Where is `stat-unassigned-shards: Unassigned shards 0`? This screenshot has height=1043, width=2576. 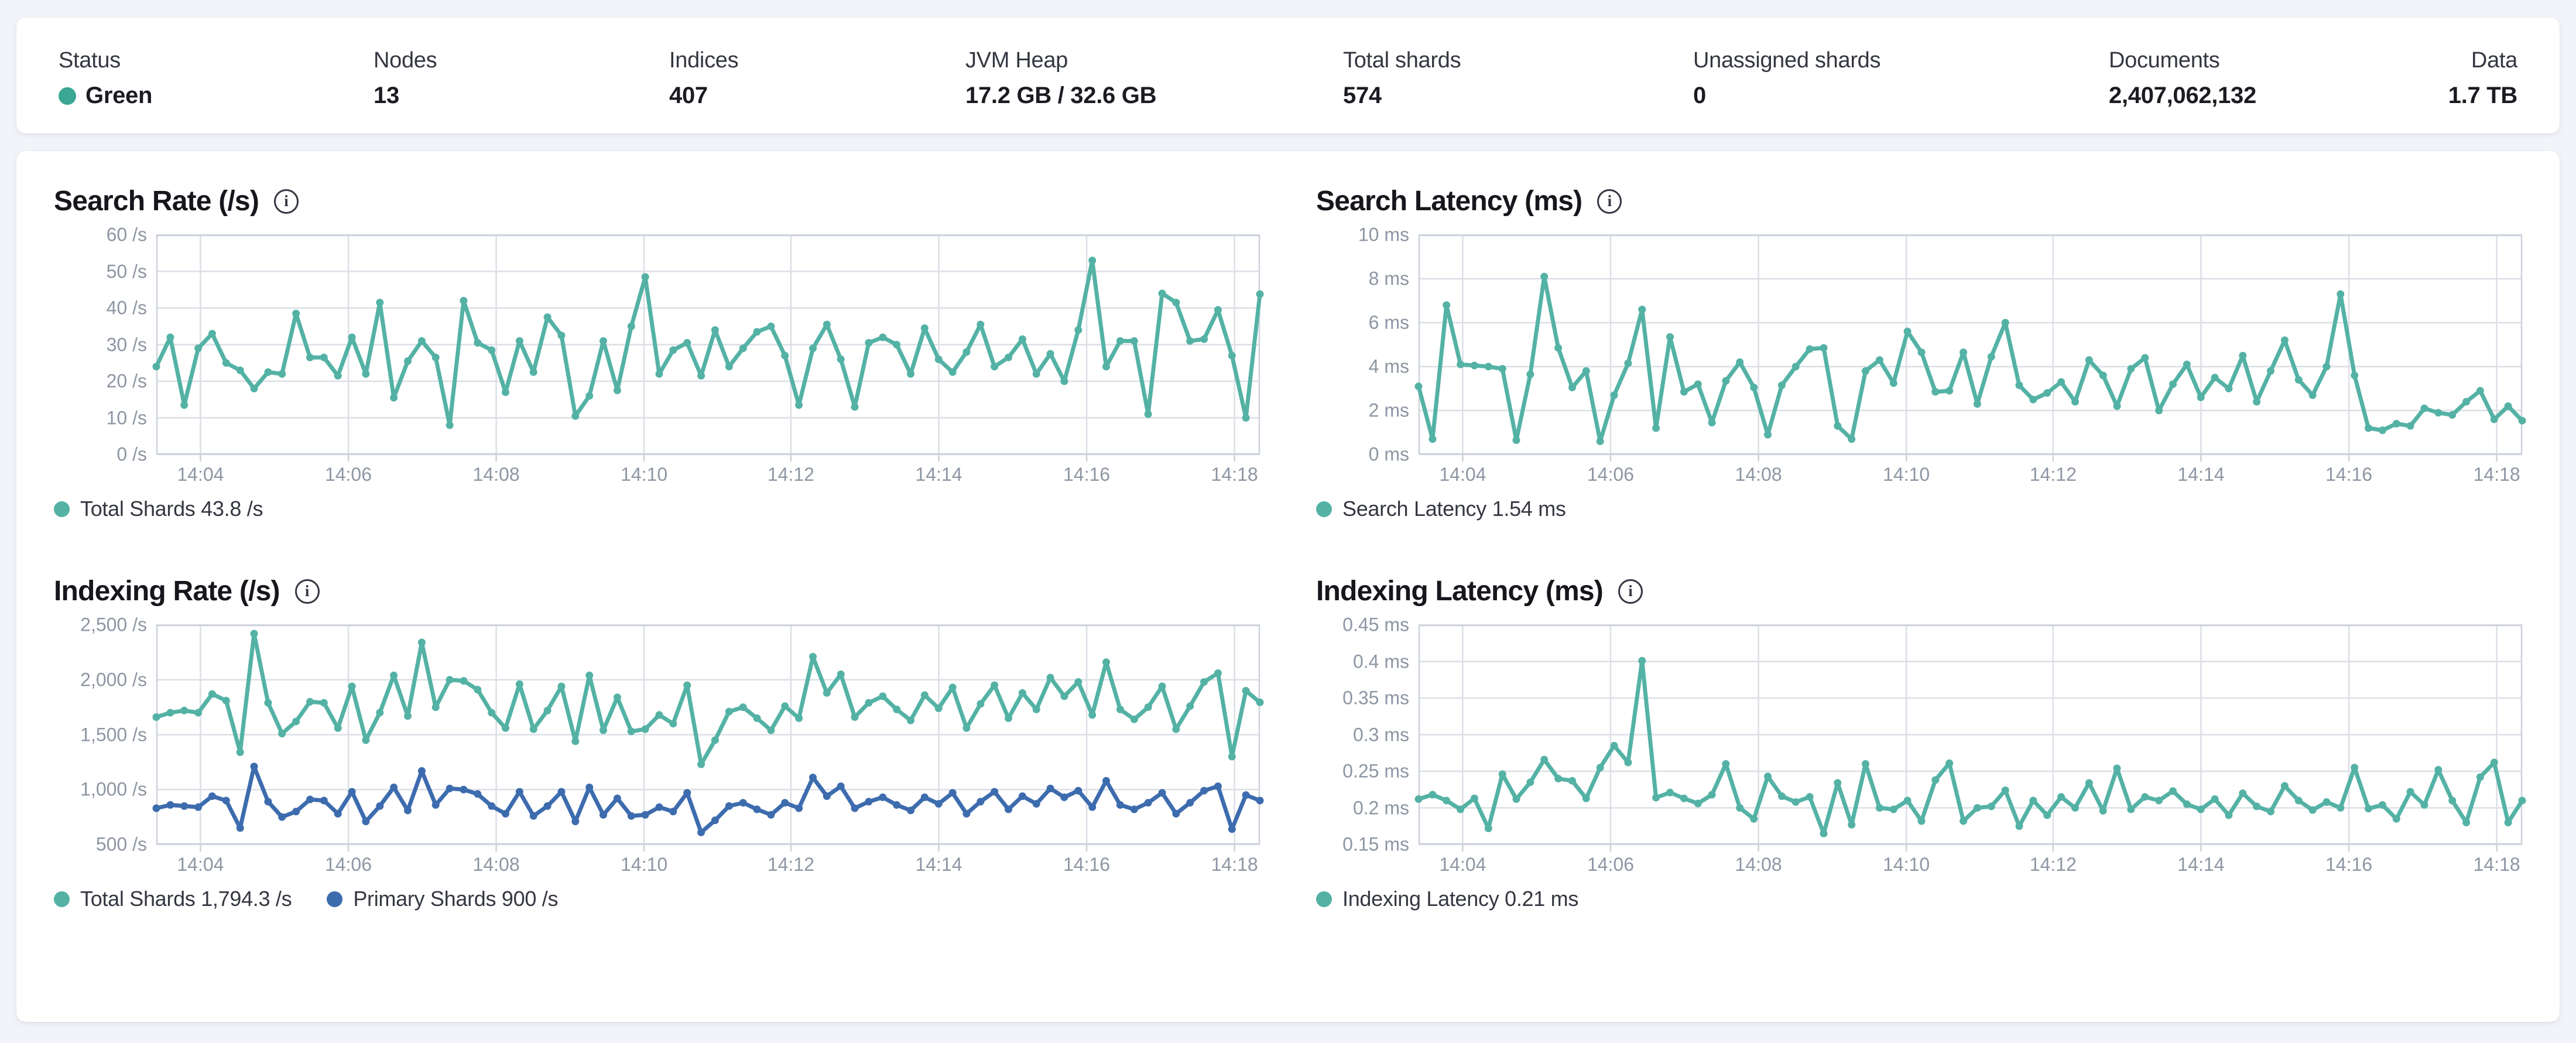
stat-unassigned-shards: Unassigned shards 0 is located at coordinates (1901, 78).